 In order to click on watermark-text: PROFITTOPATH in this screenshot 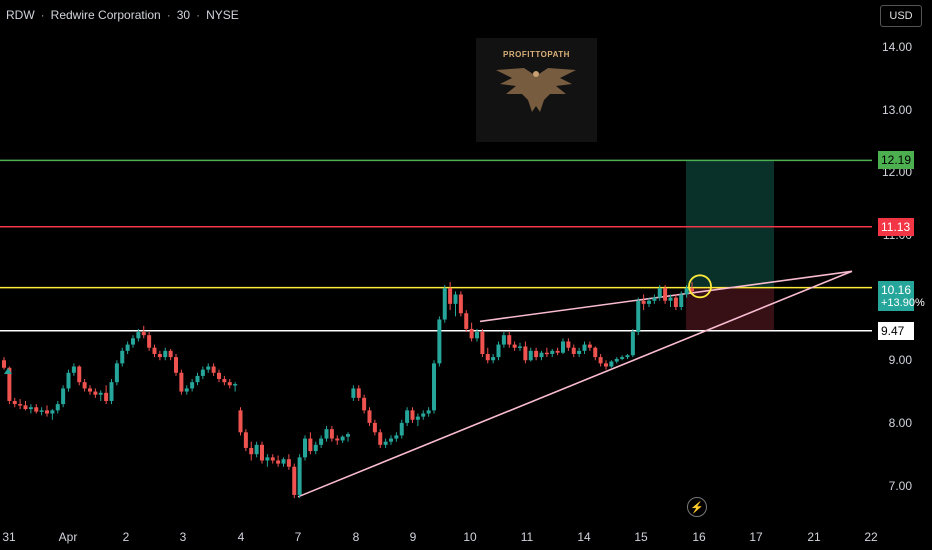, I will do `click(536, 54)`.